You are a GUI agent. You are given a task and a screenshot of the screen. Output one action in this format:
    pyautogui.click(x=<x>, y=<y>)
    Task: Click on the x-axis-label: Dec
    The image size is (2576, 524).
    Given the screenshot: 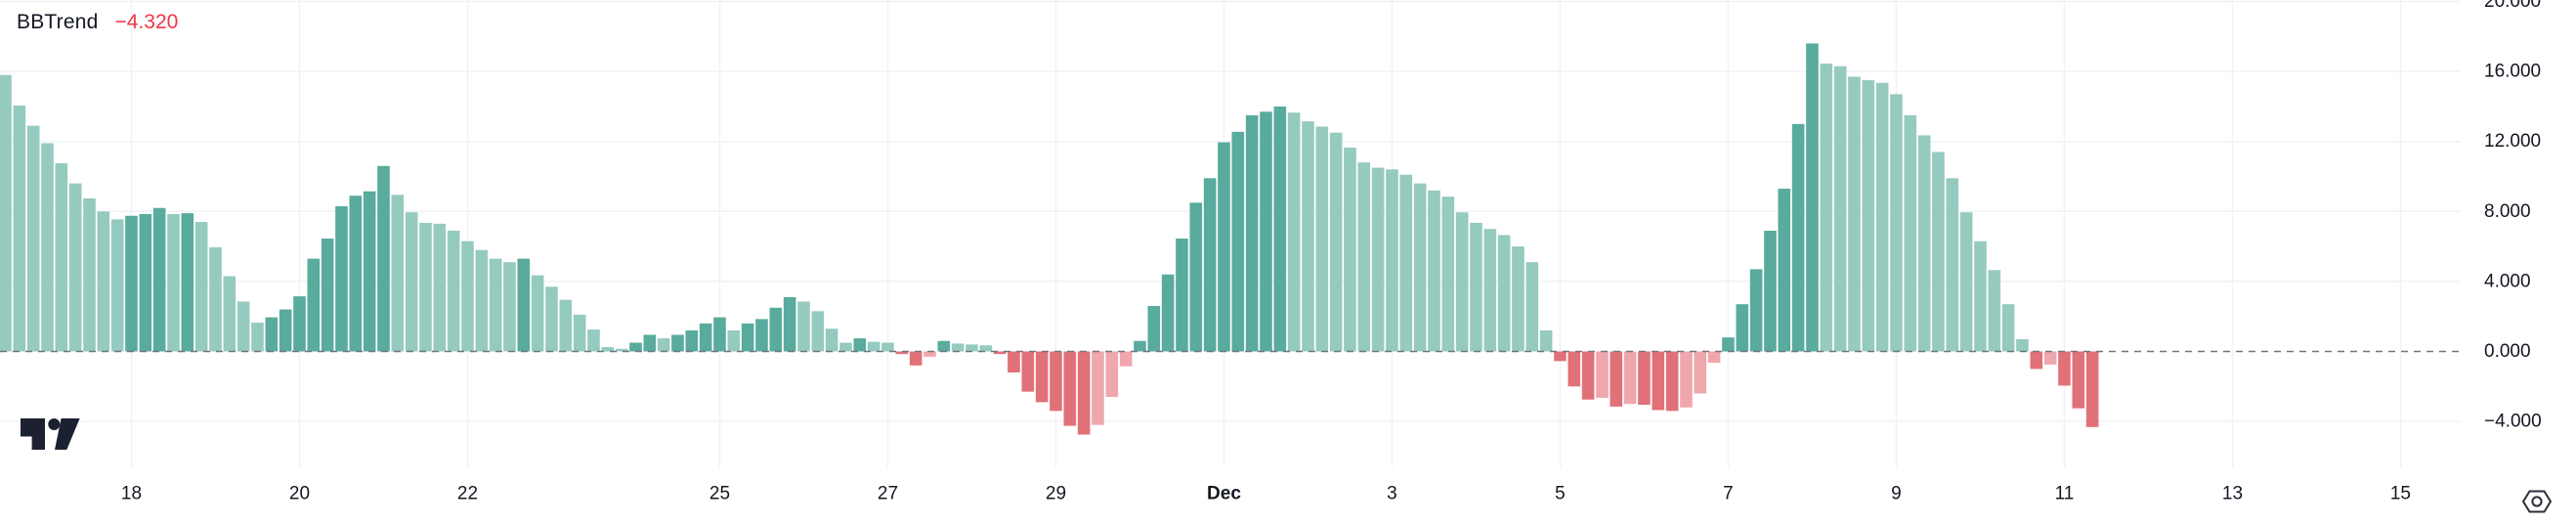 What is the action you would take?
    pyautogui.click(x=1224, y=494)
    